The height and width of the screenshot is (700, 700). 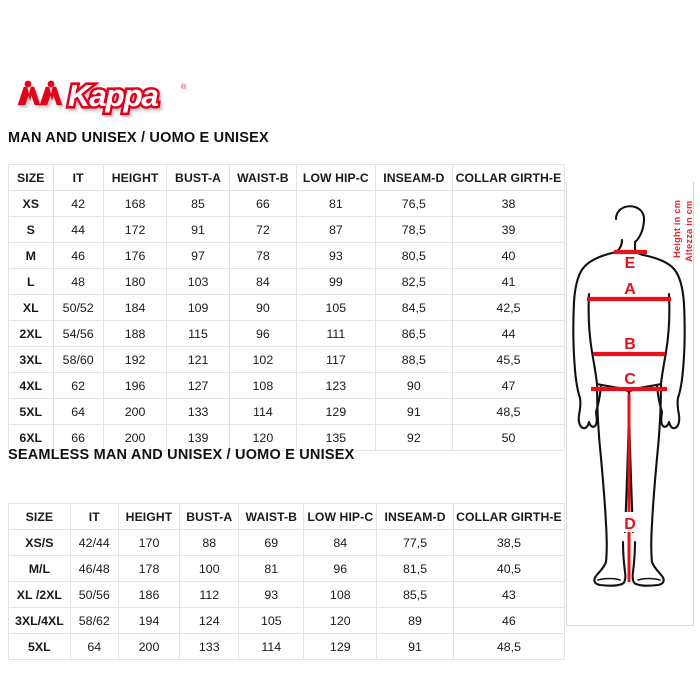 I want to click on cell-value: 72, so click(x=263, y=229).